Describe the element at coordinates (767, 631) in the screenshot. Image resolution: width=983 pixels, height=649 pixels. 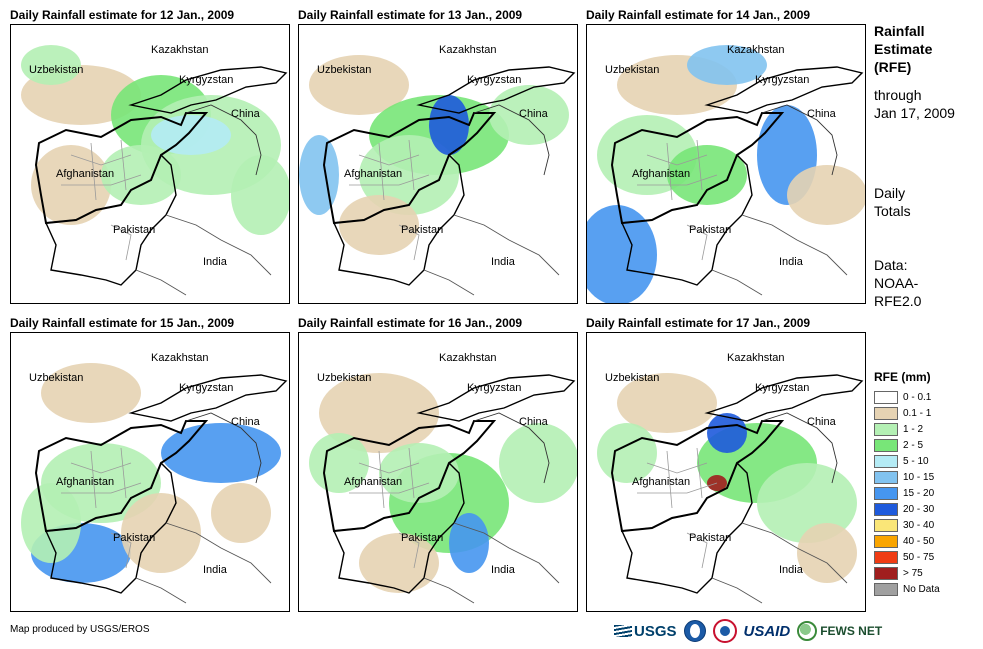
I see `usaid-logo: USAID` at that location.